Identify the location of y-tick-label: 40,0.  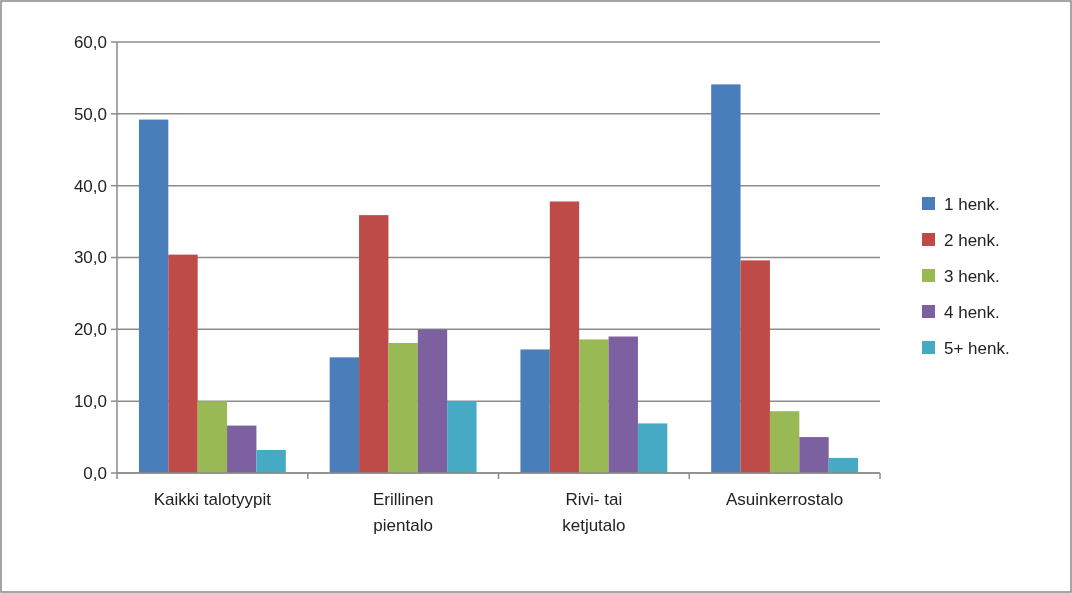
(90, 186).